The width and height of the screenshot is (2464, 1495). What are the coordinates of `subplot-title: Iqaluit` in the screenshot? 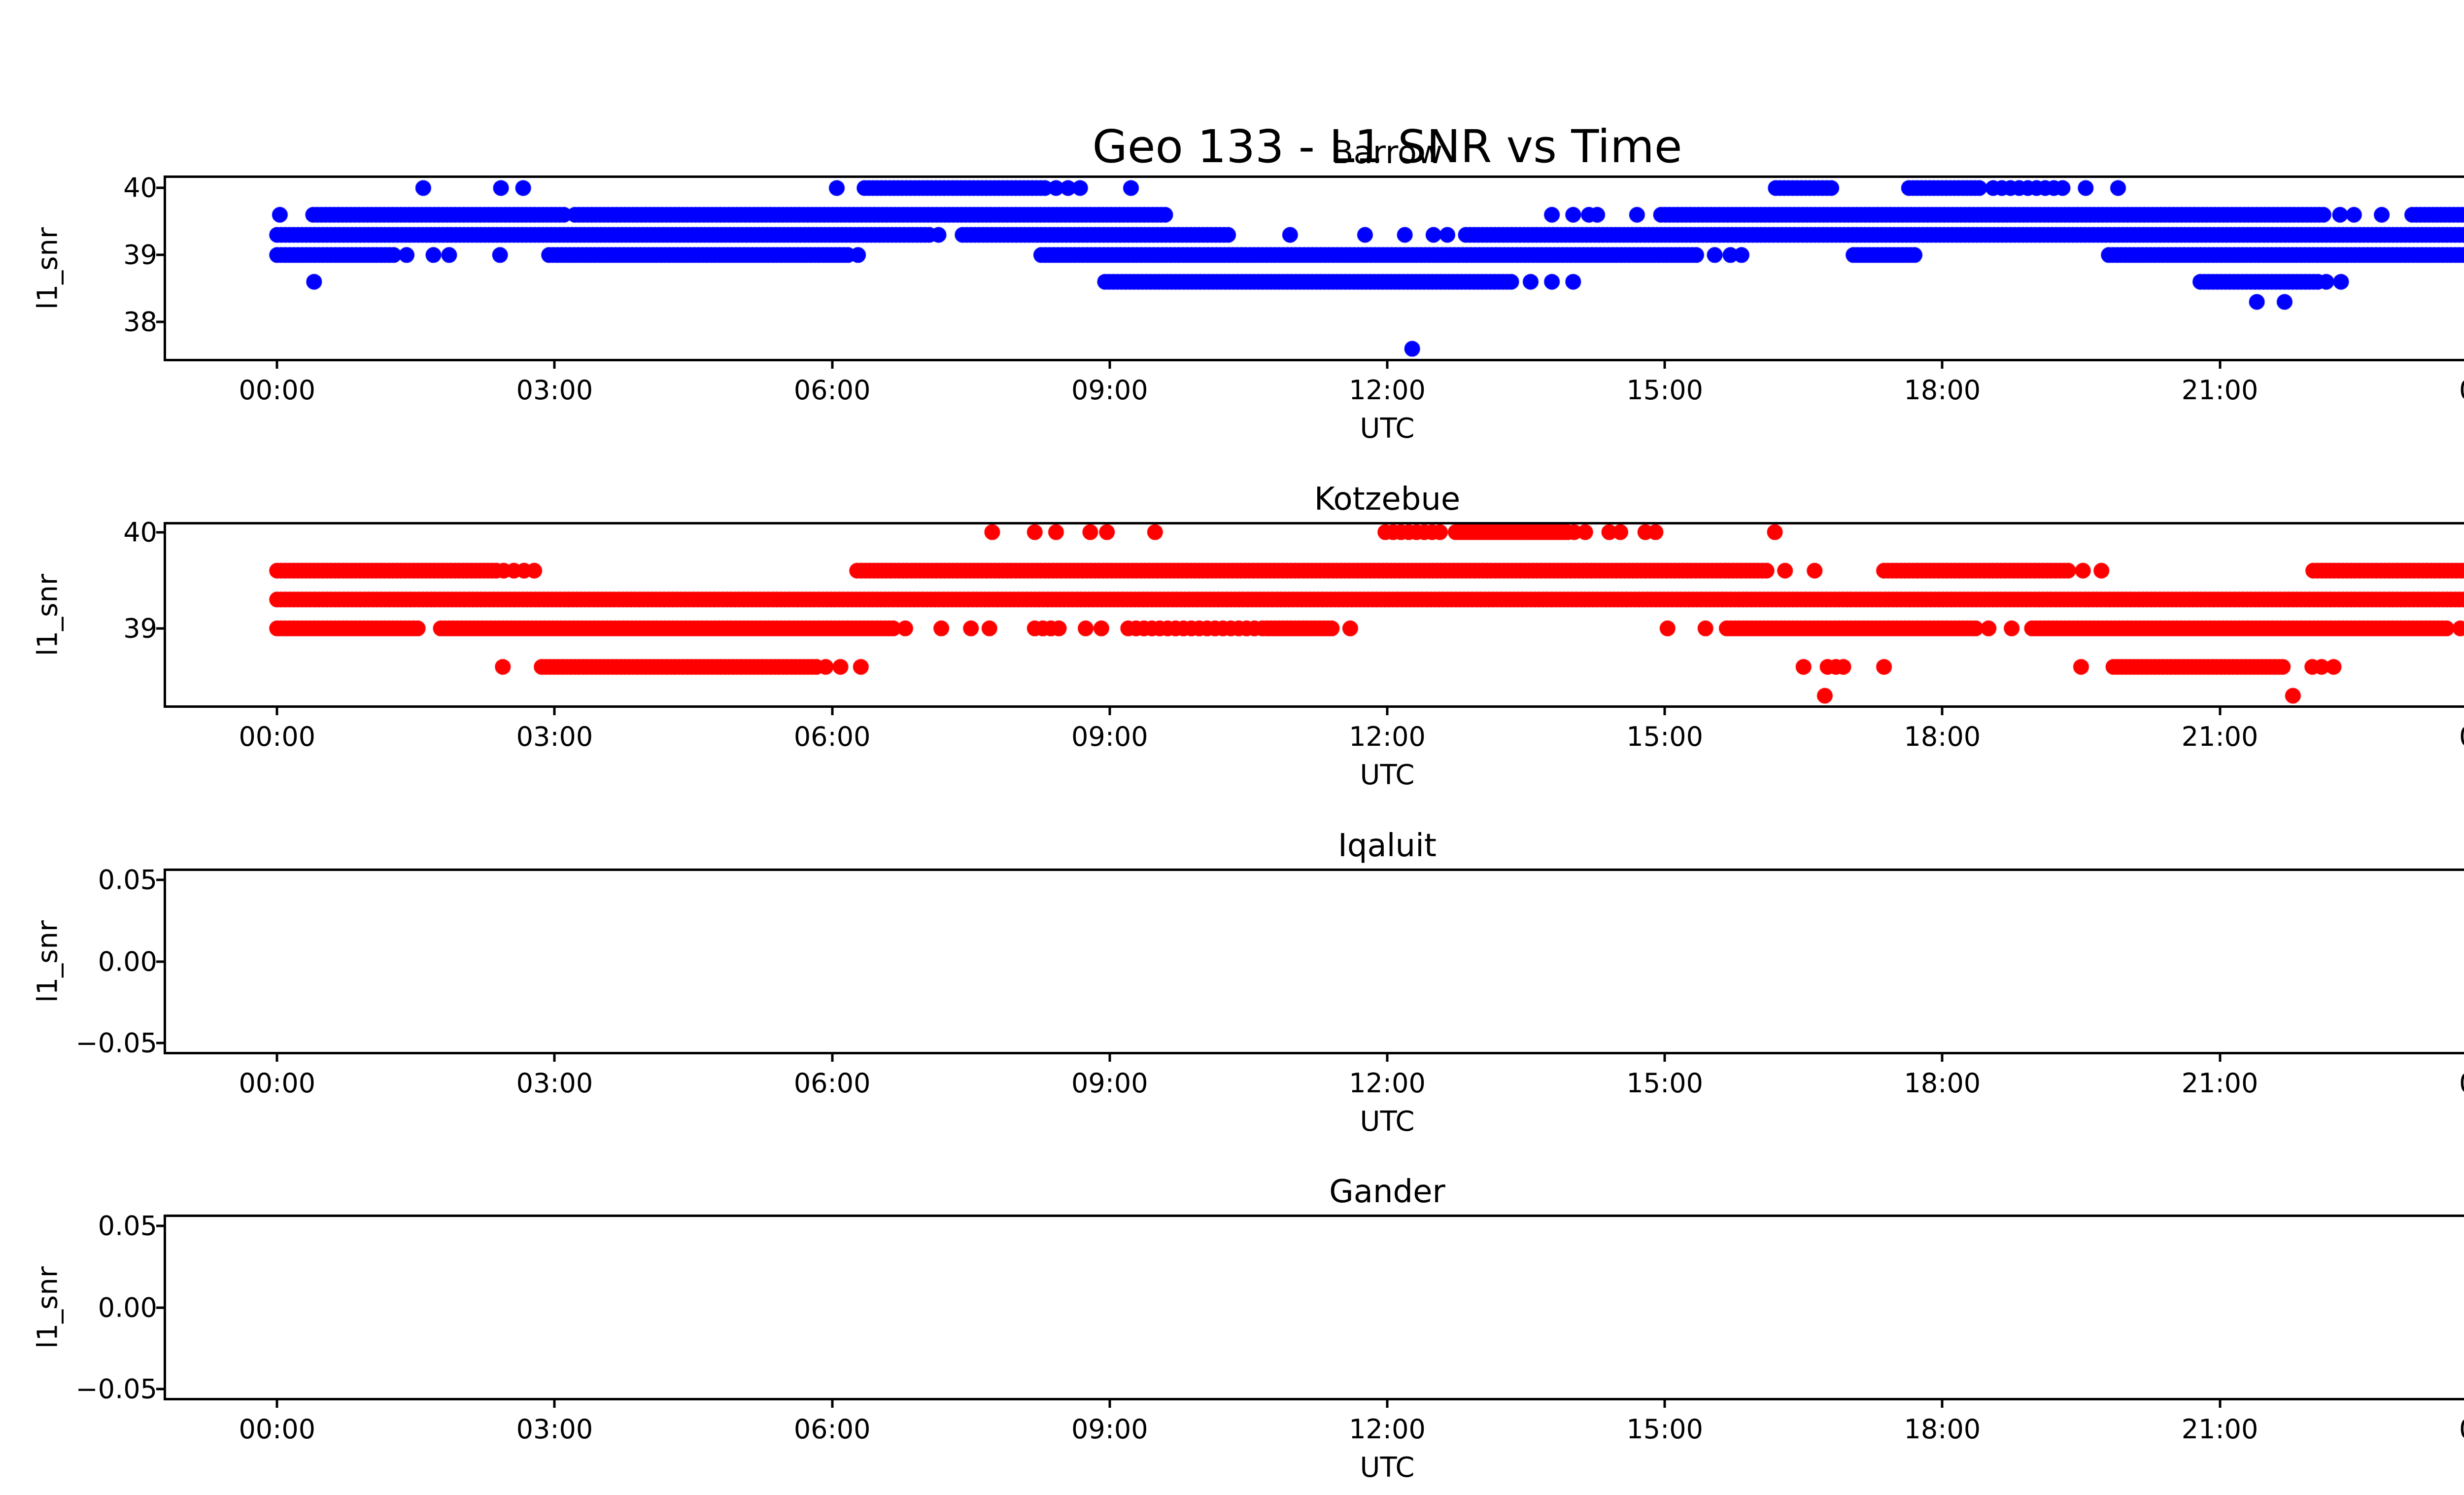 It's located at (1387, 846).